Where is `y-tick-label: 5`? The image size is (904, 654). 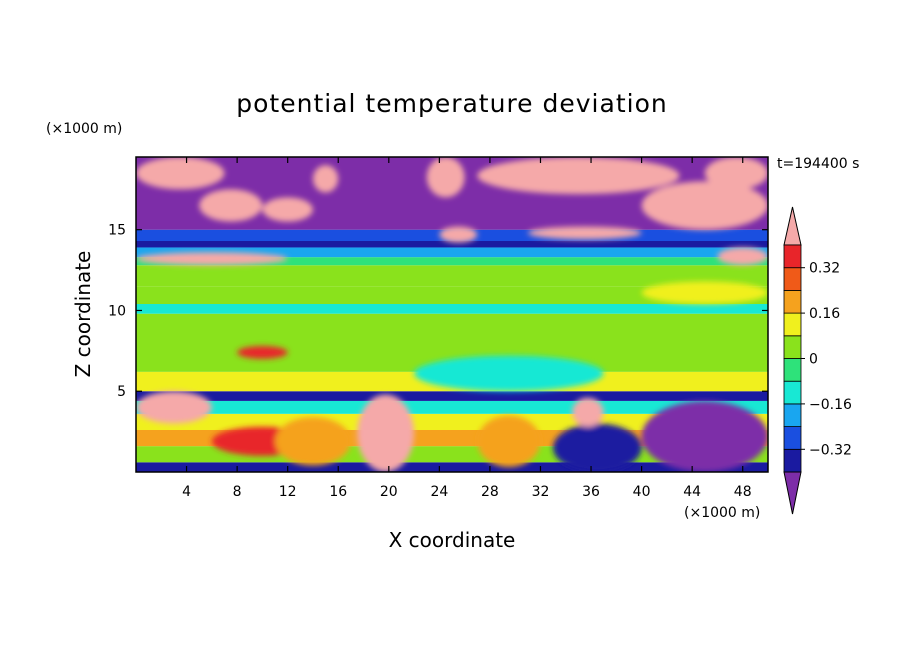 y-tick-label: 5 is located at coordinates (121, 392).